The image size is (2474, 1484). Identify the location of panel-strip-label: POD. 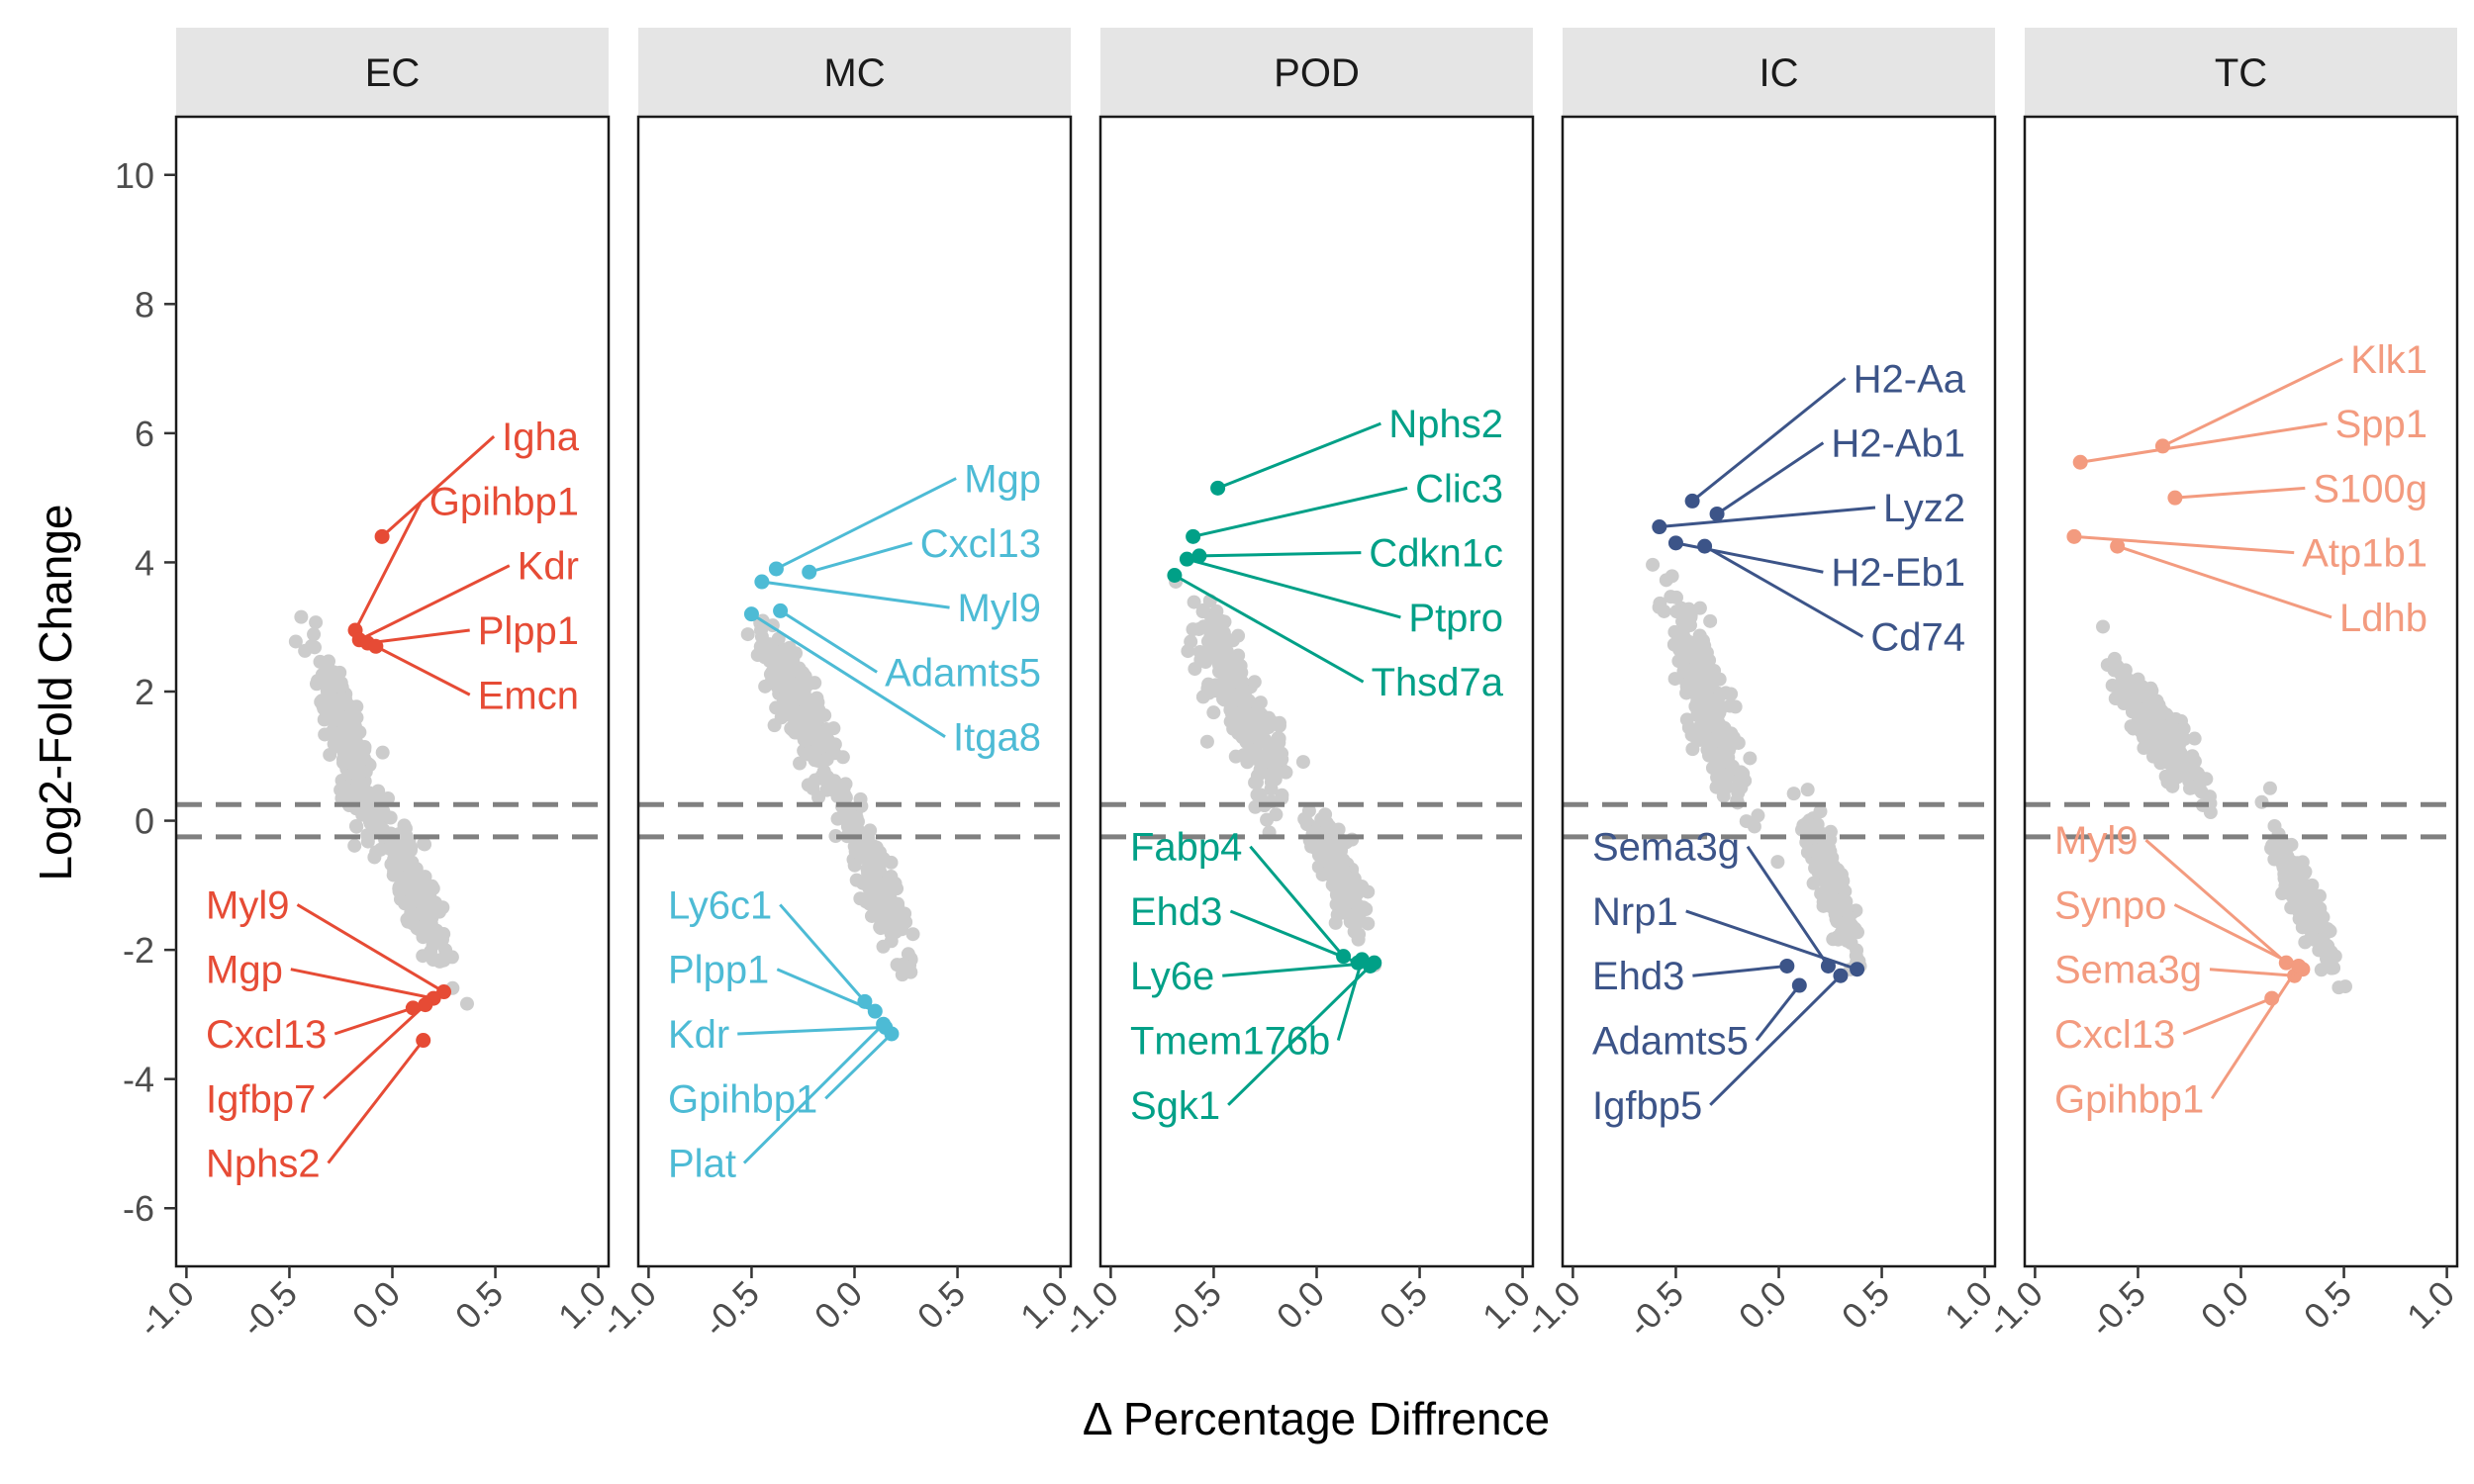
(1317, 73).